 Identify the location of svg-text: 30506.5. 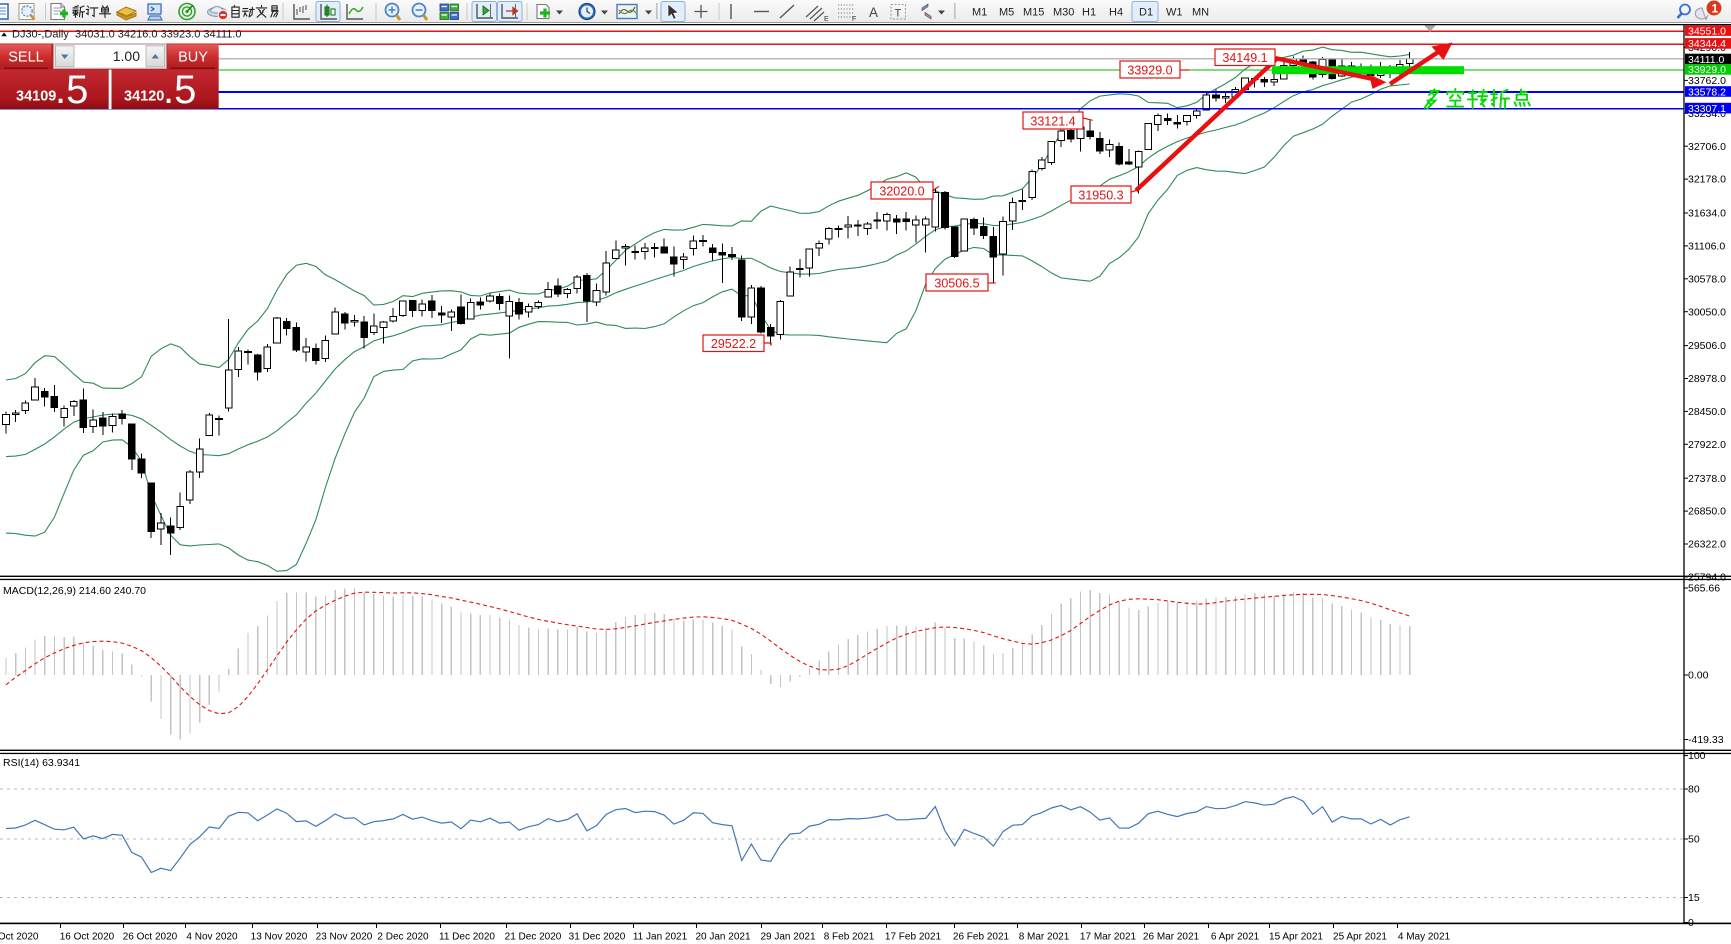
(956, 284).